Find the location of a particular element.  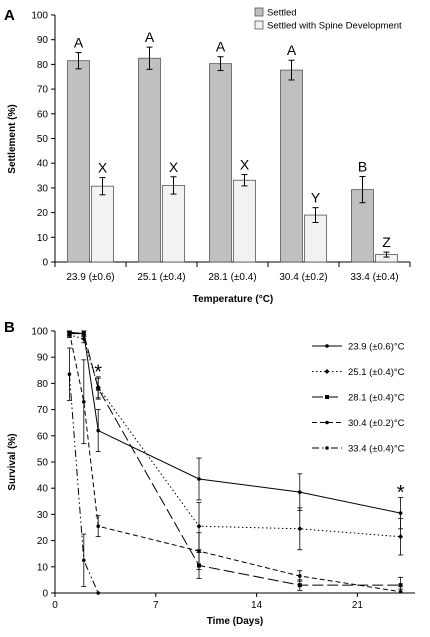

panel-a-y-tick-label: 40 is located at coordinates (43, 164).